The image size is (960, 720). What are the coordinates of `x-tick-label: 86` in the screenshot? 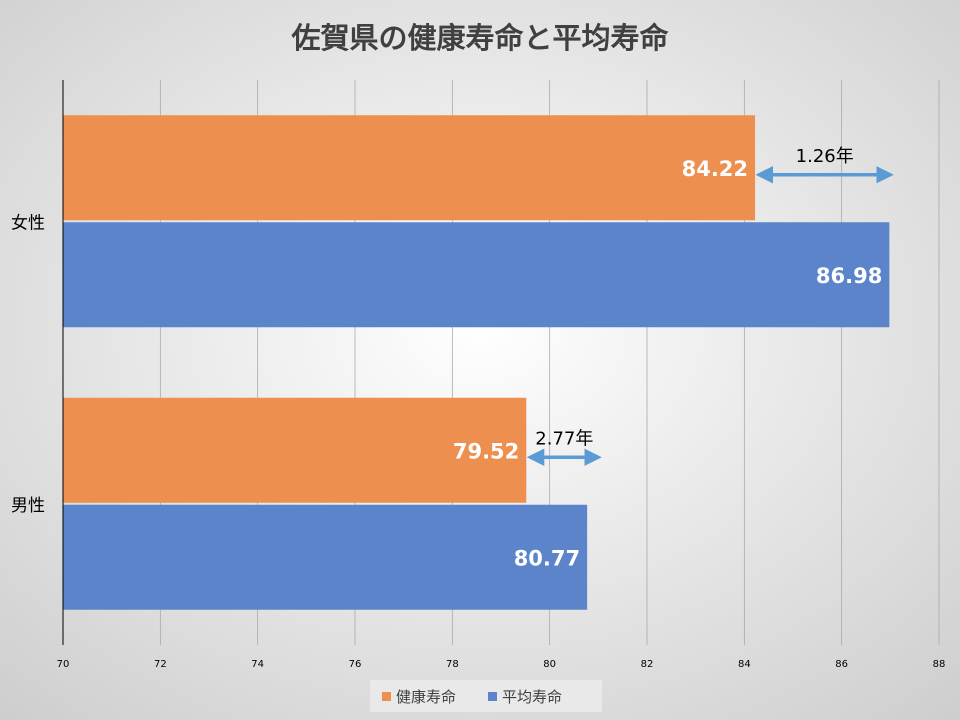 It's located at (841, 664).